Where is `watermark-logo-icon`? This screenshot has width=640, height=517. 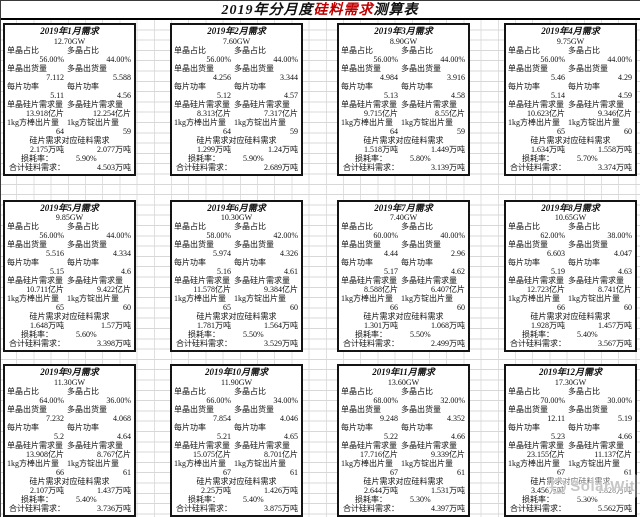
watermark-logo-icon is located at coordinates (559, 486).